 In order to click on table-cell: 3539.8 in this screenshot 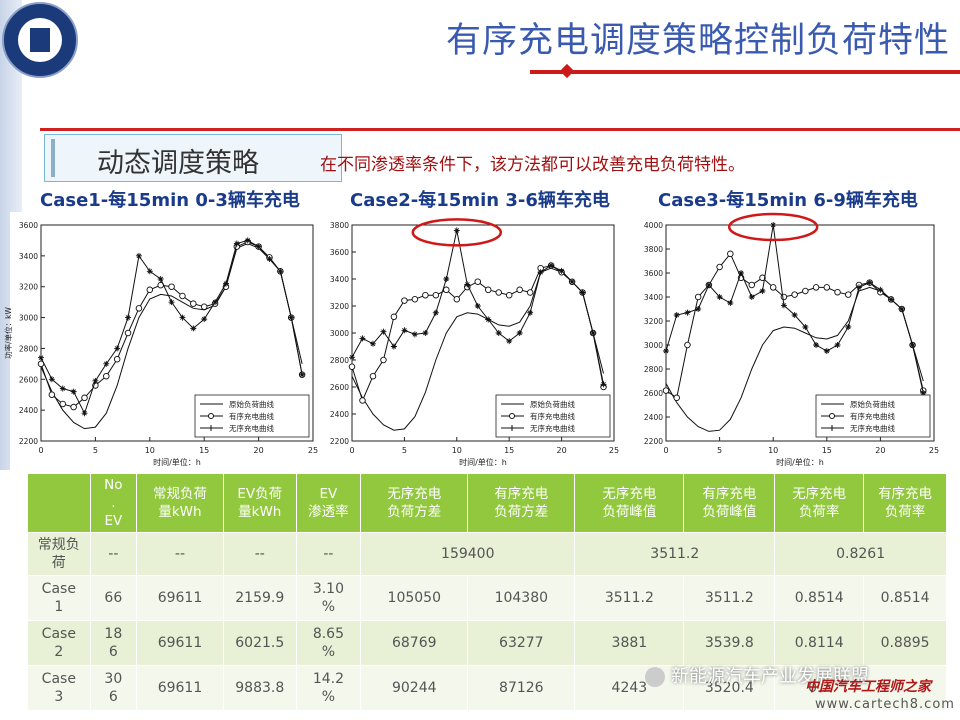, I will do `click(729, 643)`.